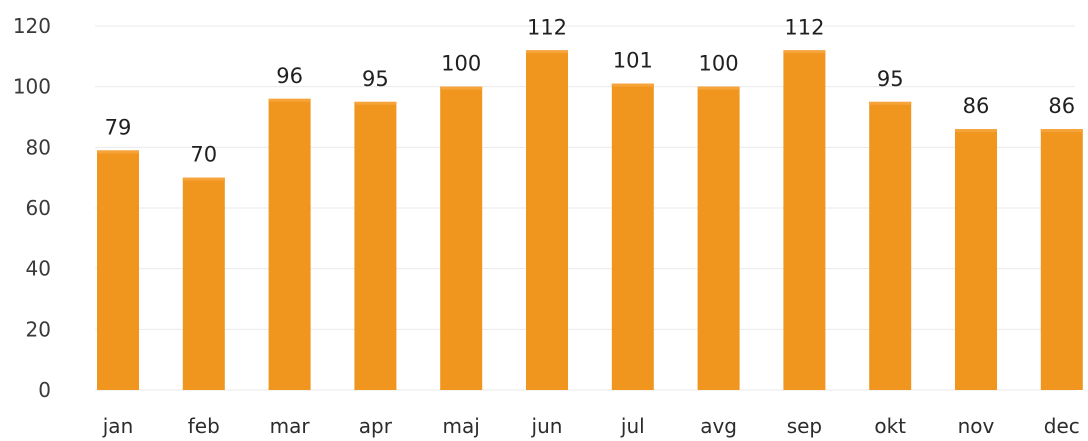 The width and height of the screenshot is (1088, 441). I want to click on x-tick-label-jun: jun, so click(547, 426).